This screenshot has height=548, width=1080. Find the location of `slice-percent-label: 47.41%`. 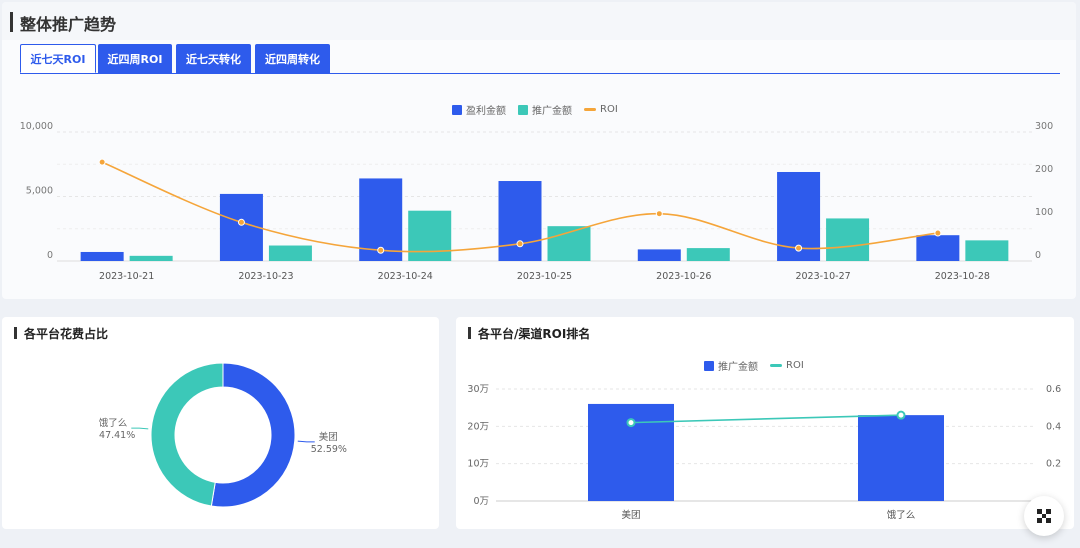

slice-percent-label: 47.41% is located at coordinates (117, 435).